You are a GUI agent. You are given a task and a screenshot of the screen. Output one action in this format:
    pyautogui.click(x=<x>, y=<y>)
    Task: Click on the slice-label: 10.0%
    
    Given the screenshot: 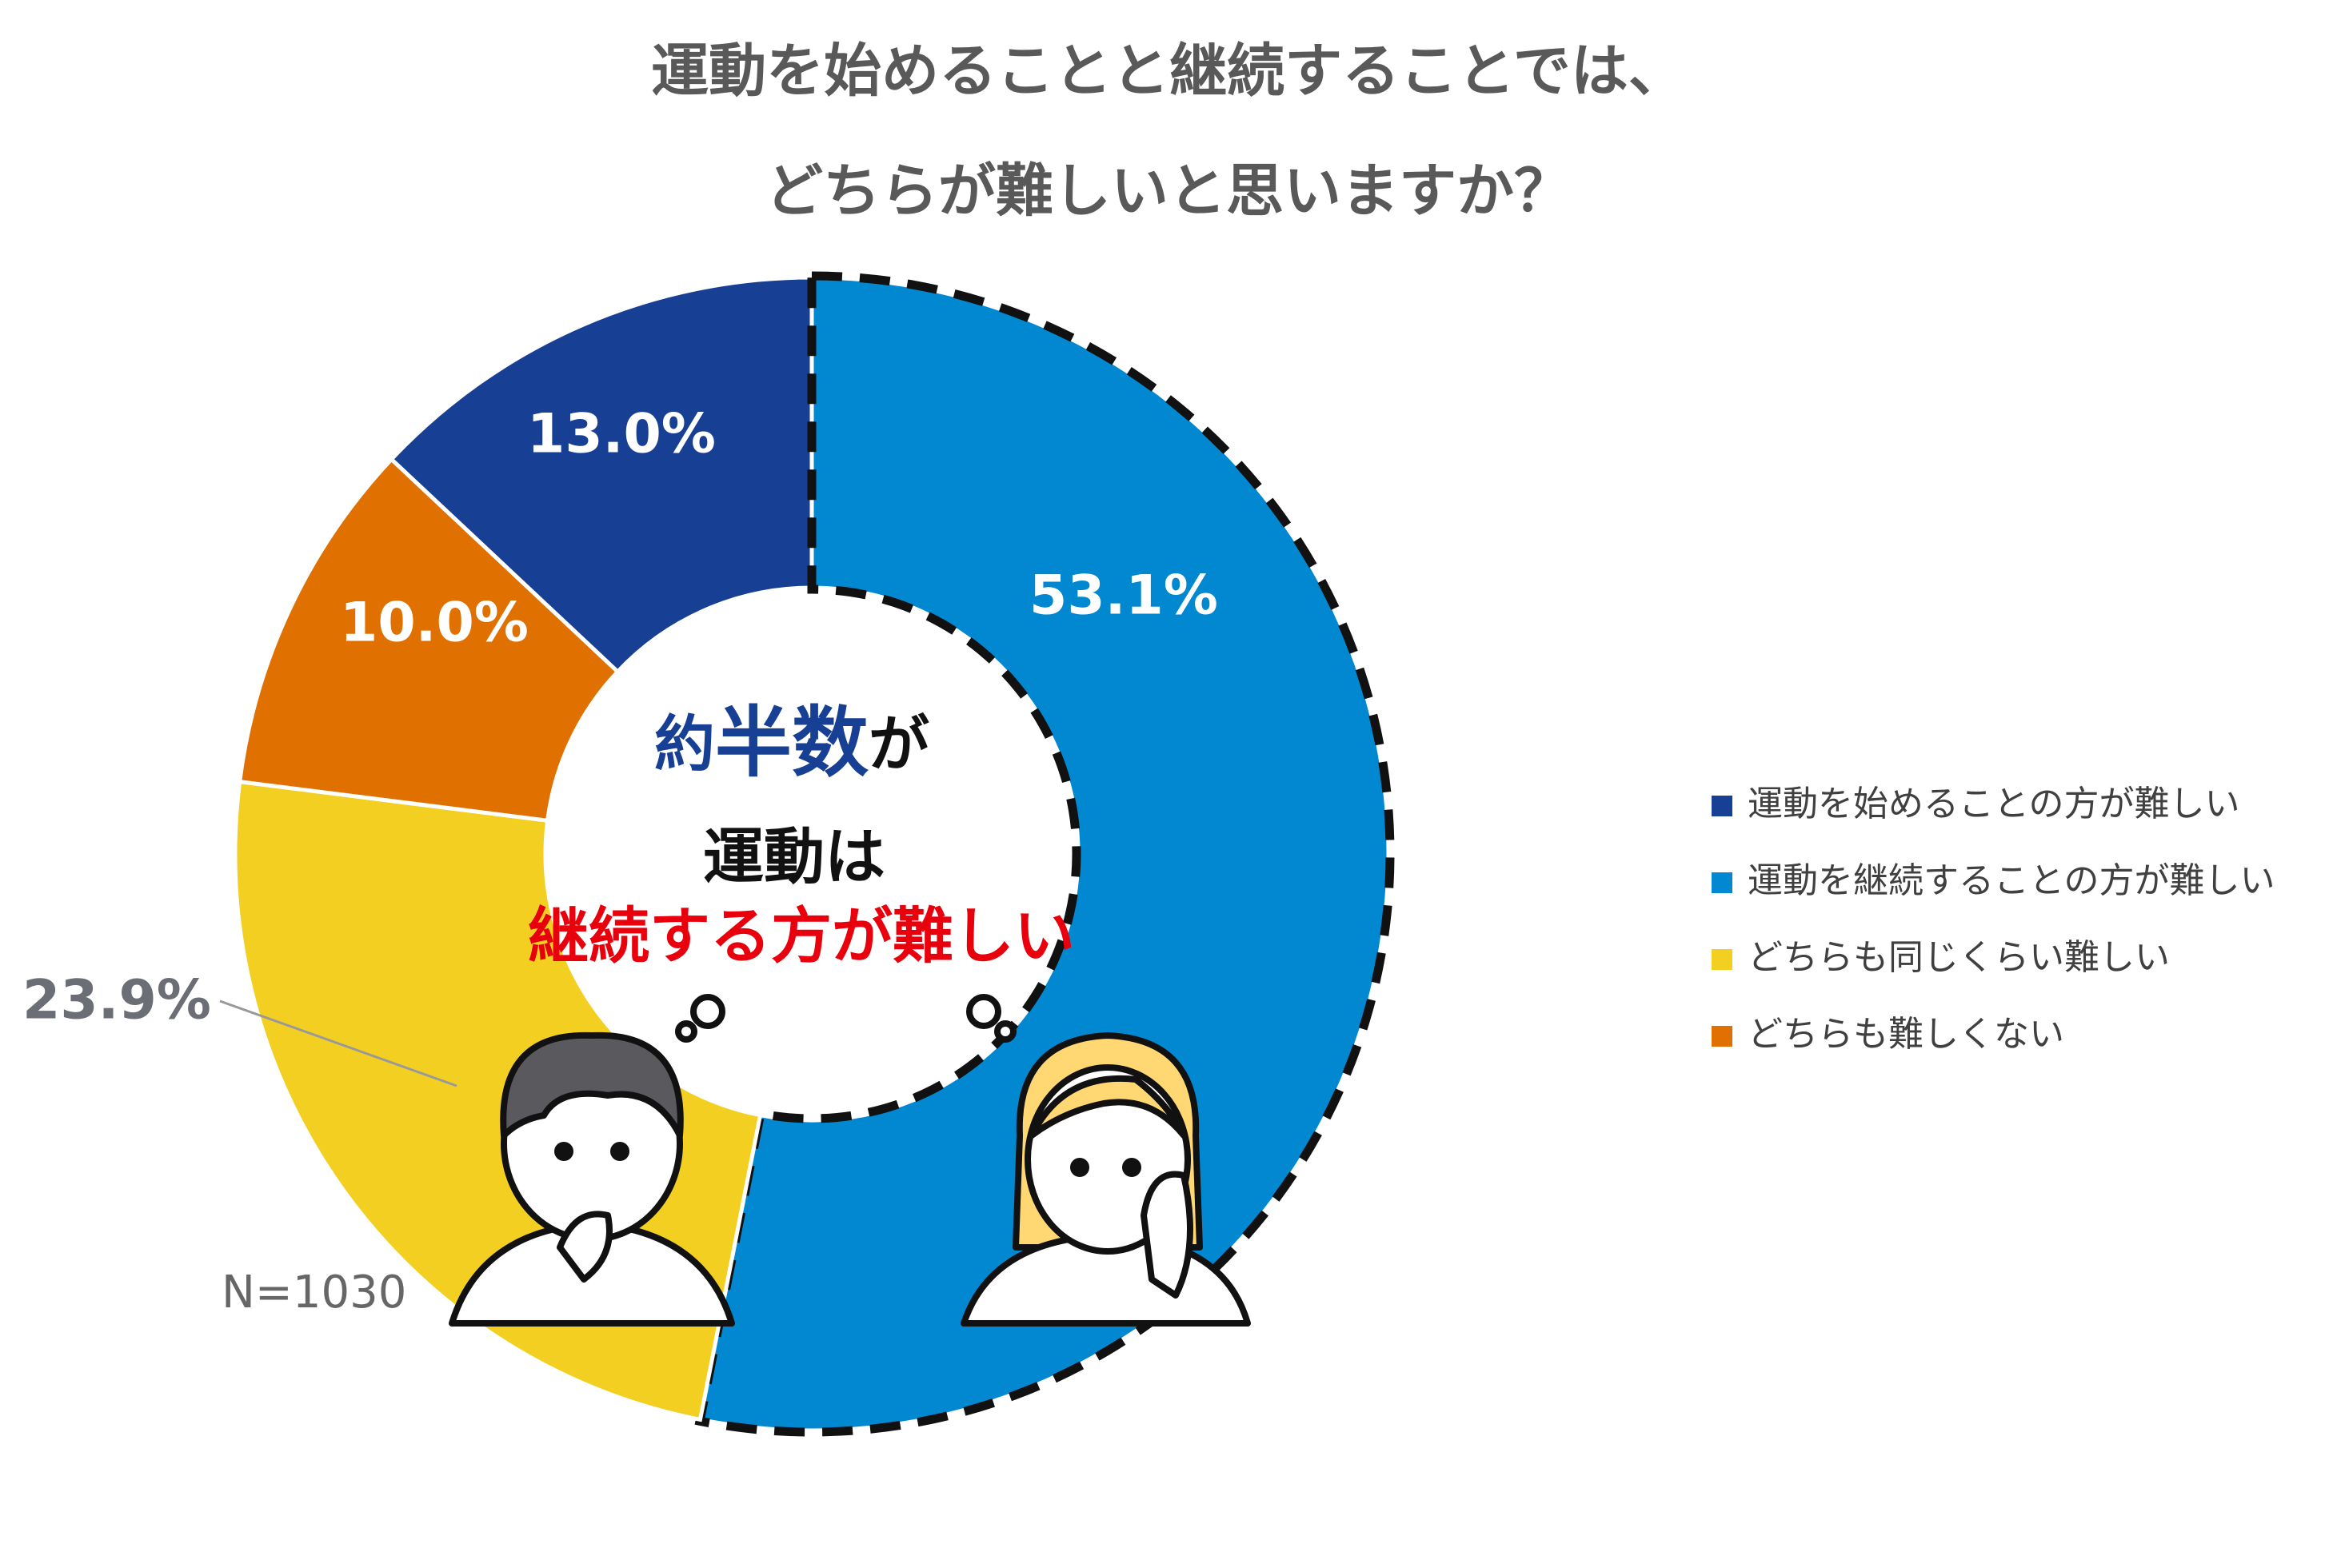 What is the action you would take?
    pyautogui.click(x=434, y=624)
    